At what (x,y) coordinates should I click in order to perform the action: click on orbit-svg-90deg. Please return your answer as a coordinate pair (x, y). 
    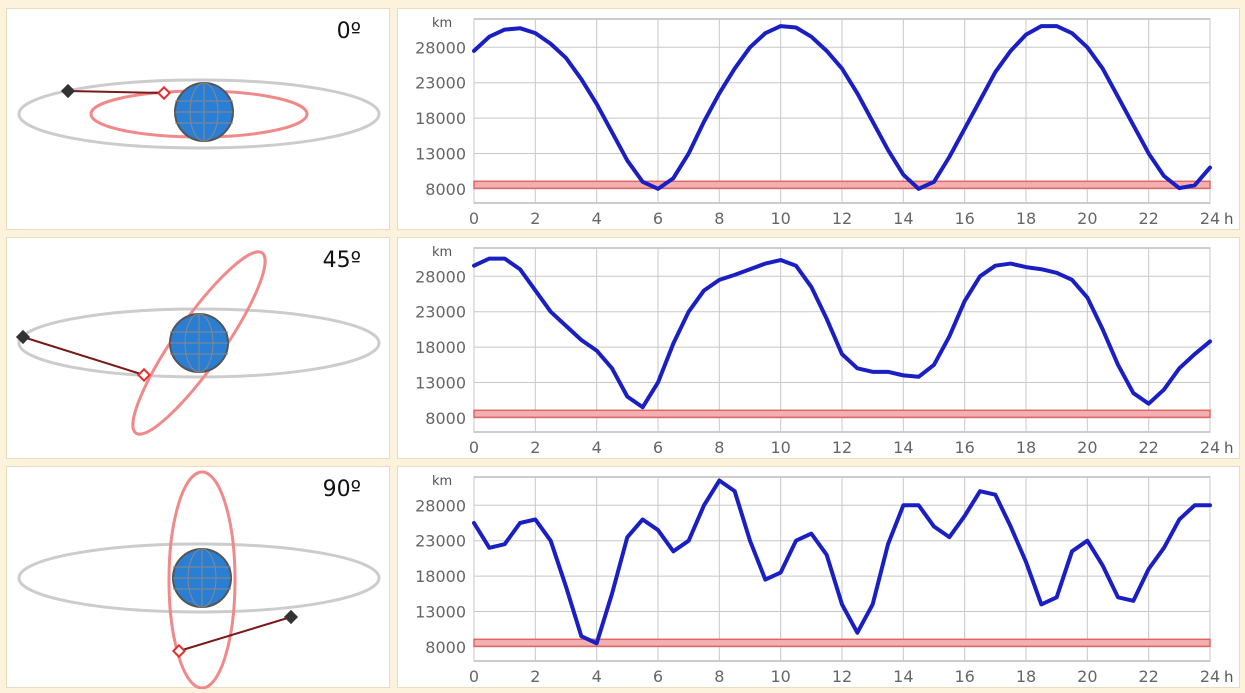
    Looking at the image, I should click on (199, 580).